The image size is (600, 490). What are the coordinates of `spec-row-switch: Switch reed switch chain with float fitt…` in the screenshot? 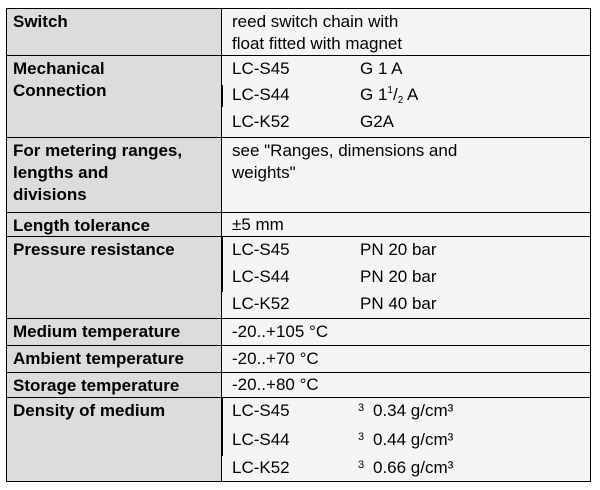 It's located at (298, 31).